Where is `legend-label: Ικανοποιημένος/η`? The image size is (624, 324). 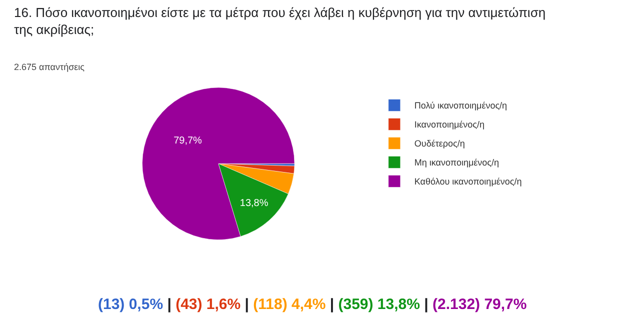 legend-label: Ικανοποιημένος/η is located at coordinates (449, 125).